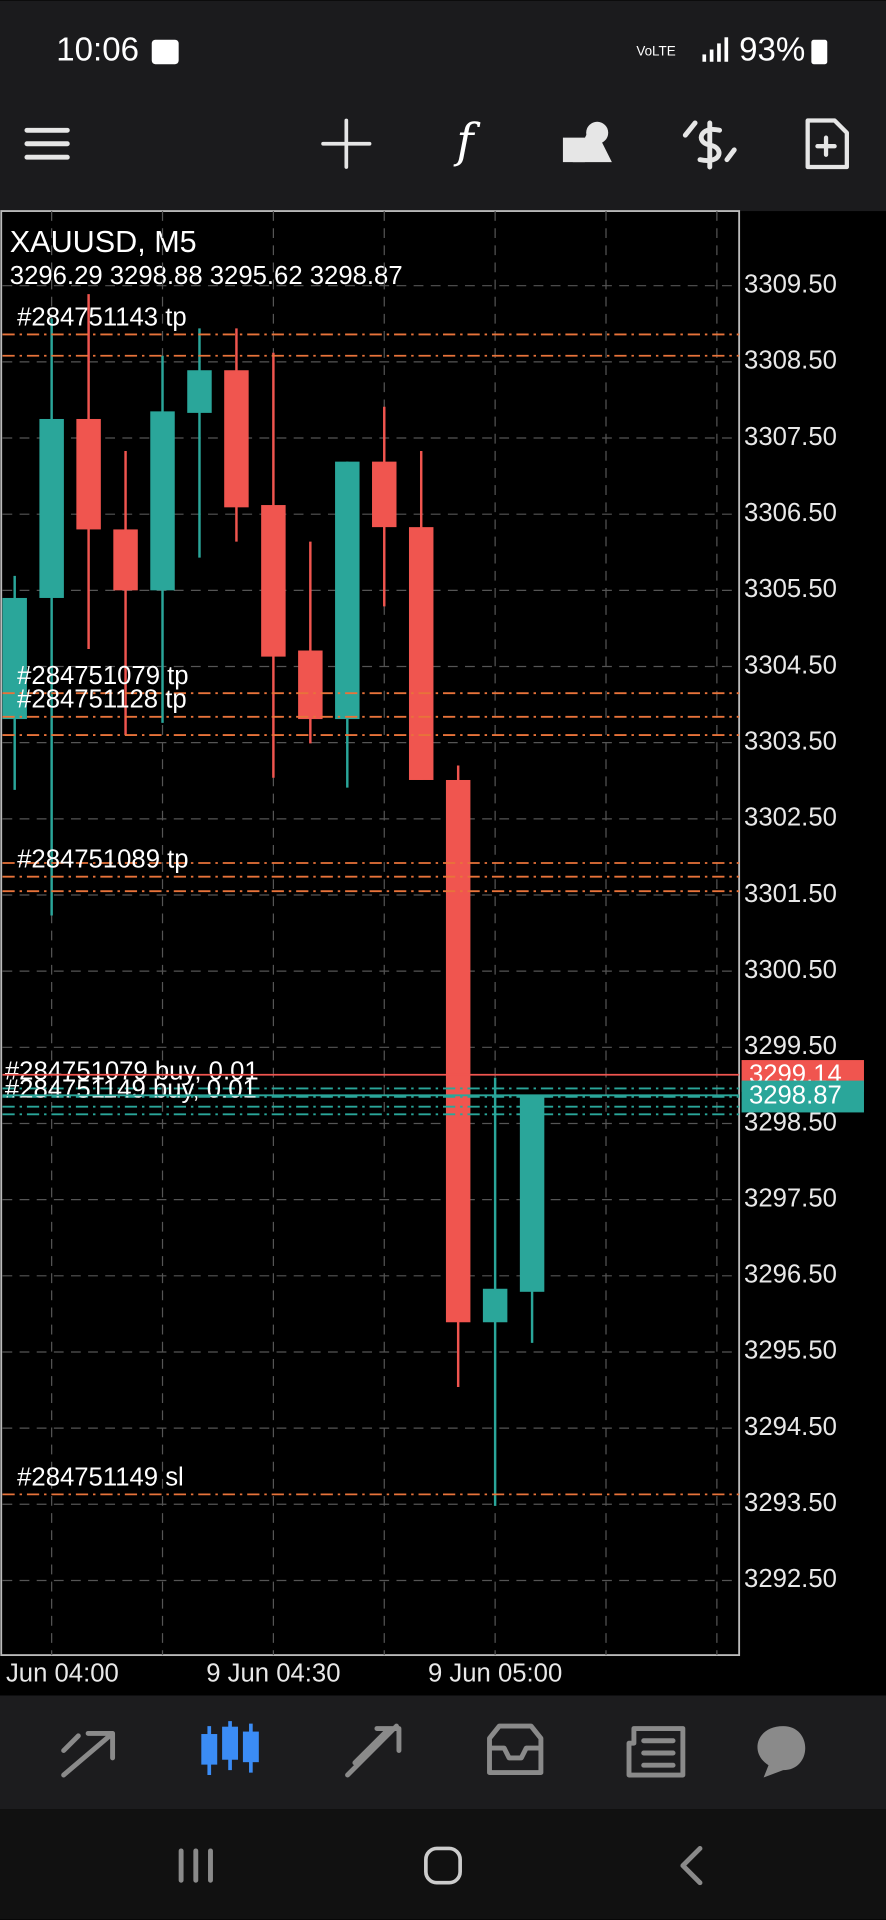 Image resolution: width=886 pixels, height=1920 pixels. Describe the element at coordinates (790, 665) in the screenshot. I see `y-tick-label: 3304.50` at that location.